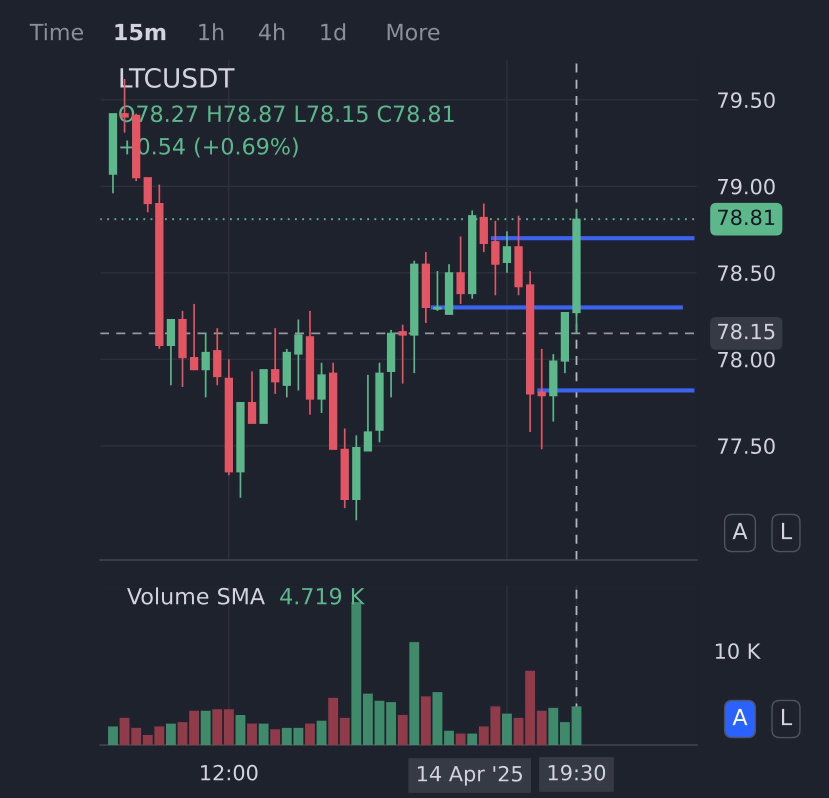  I want to click on y-tick-label: 78.00, so click(746, 360).